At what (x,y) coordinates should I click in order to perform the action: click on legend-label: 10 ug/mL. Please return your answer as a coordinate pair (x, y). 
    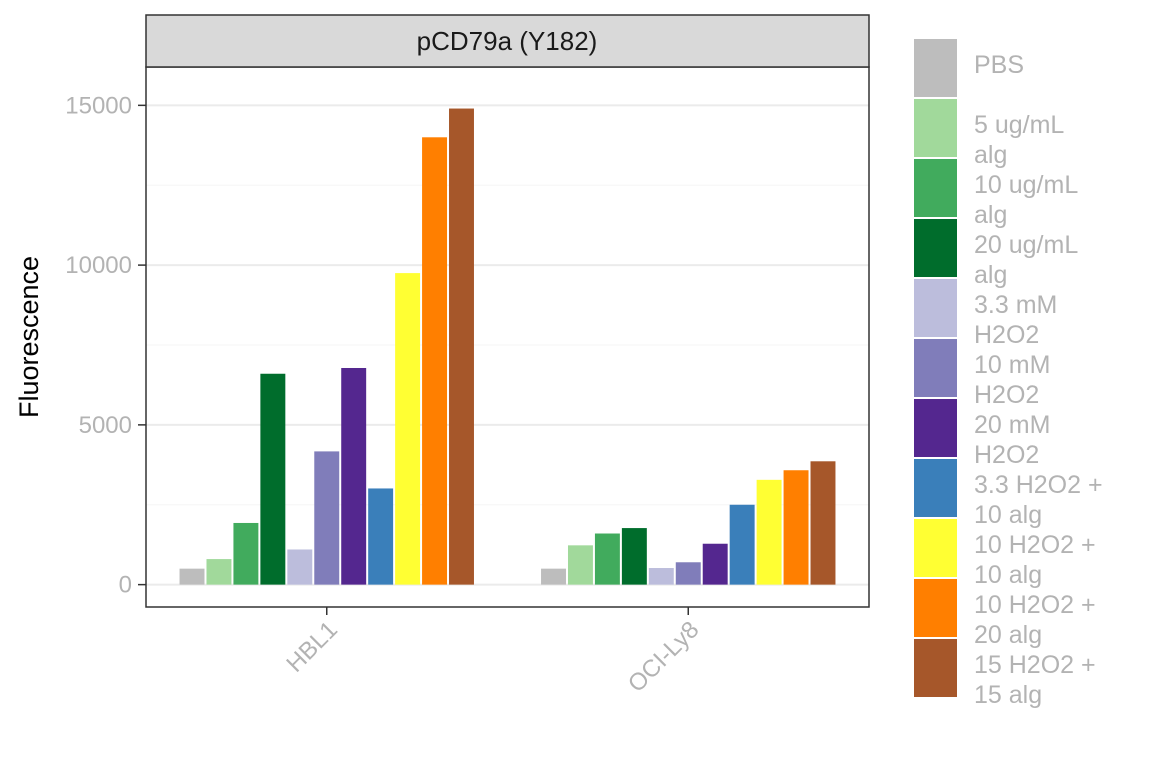
    Looking at the image, I should click on (1026, 185).